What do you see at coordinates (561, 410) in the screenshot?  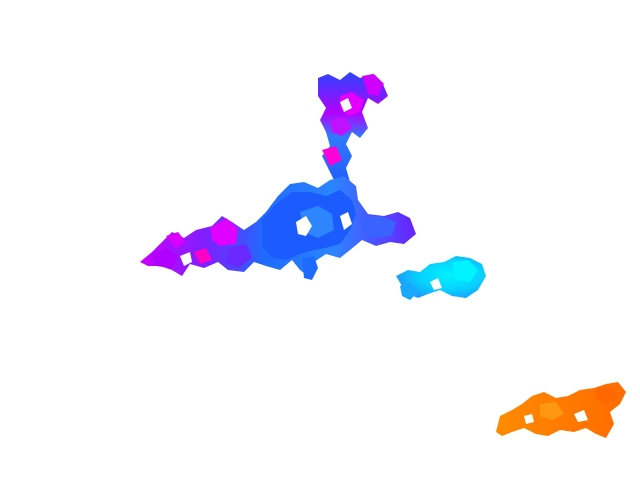 I see `orange-blob` at bounding box center [561, 410].